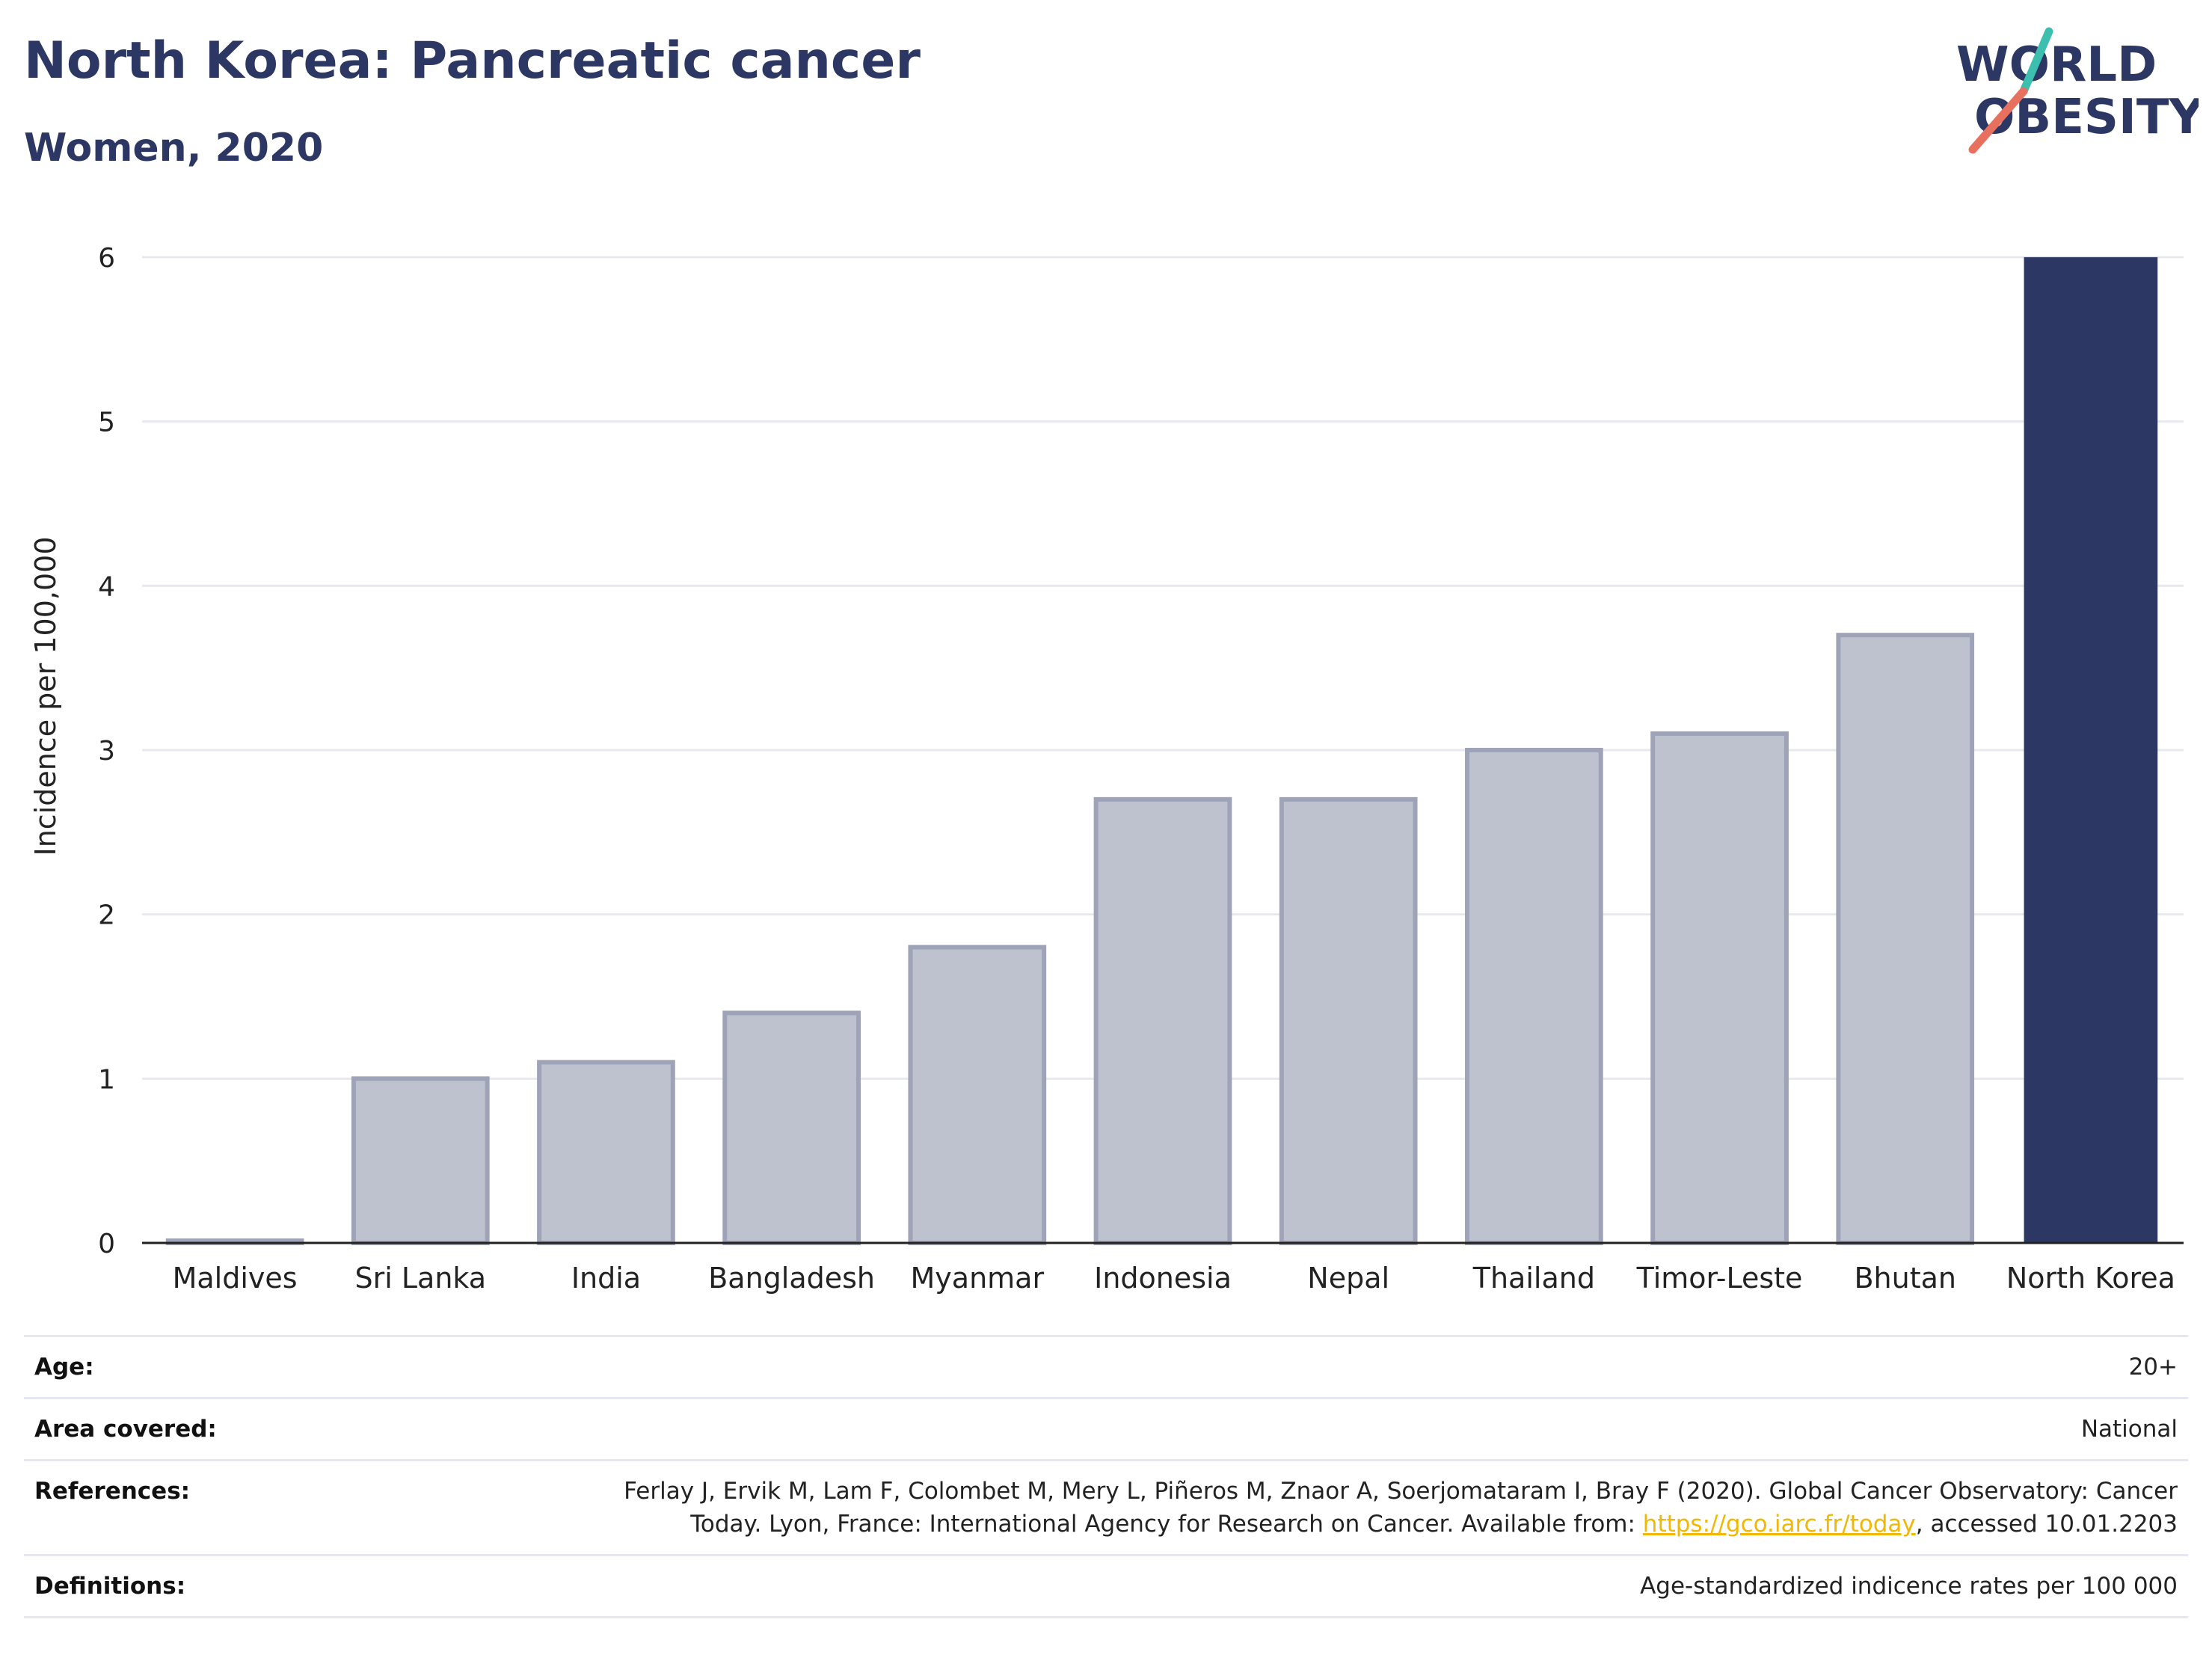 The image size is (2212, 1655). What do you see at coordinates (1348, 1020) in the screenshot?
I see `bar-nepal` at bounding box center [1348, 1020].